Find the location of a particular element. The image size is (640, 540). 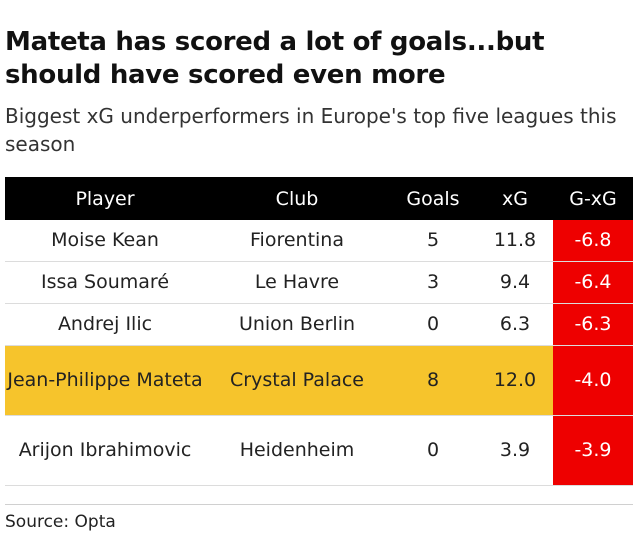

player-cell: Issa Soumaré is located at coordinates (105, 282).